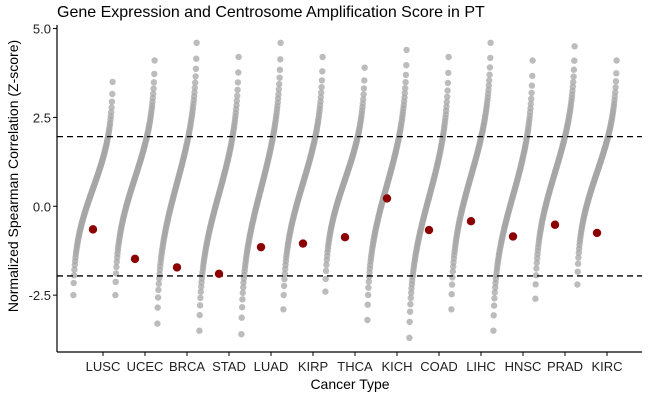  Describe the element at coordinates (471, 176) in the screenshot. I see `strand-lihc` at that location.